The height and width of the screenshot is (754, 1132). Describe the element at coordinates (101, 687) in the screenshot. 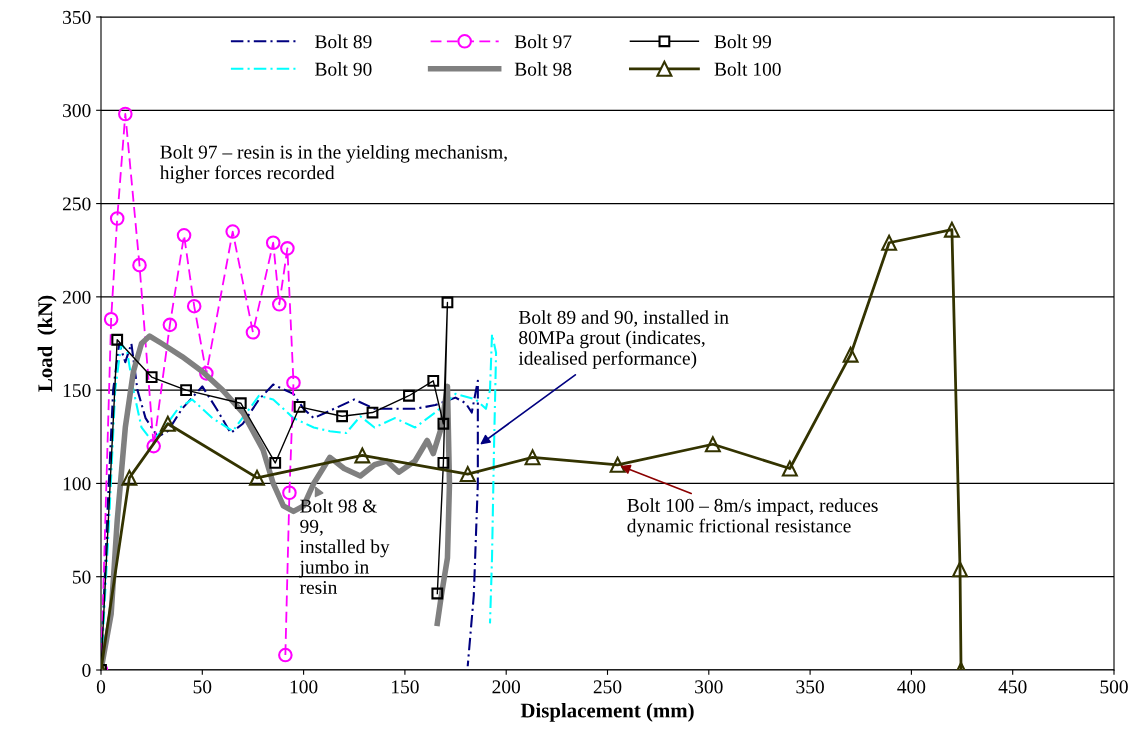

I see `x-tick-label: 0` at that location.